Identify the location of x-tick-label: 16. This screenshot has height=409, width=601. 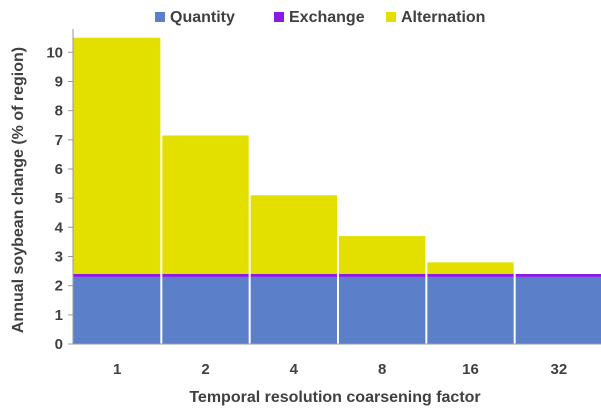
(470, 369).